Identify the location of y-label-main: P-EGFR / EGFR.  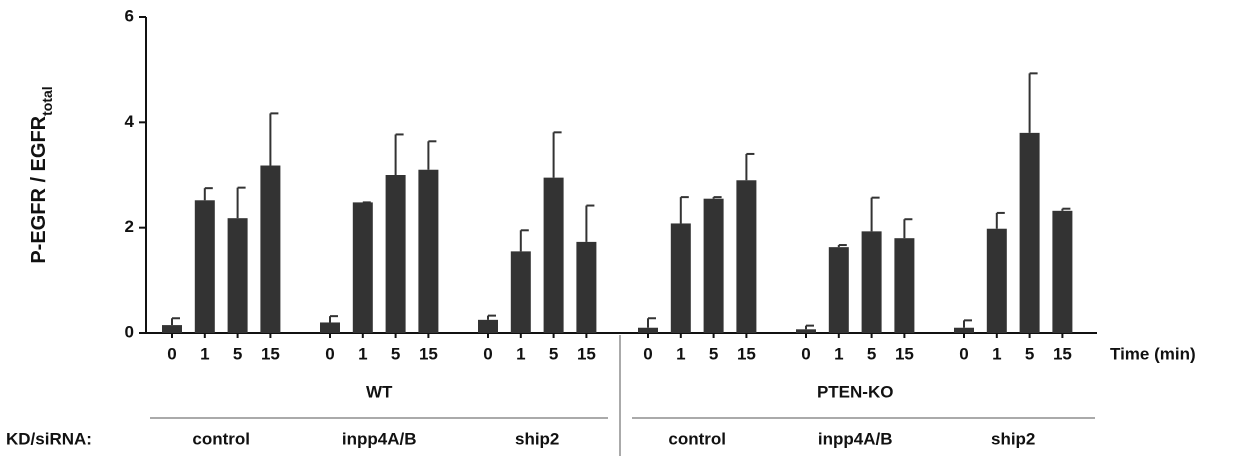
(39, 189).